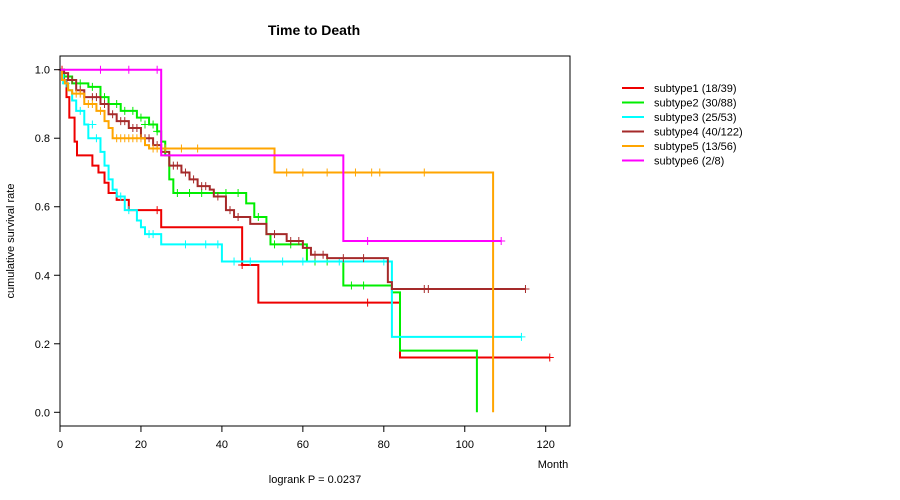 The width and height of the screenshot is (900, 500). Describe the element at coordinates (689, 162) in the screenshot. I see `legend-entry: subtype6 (2/8)` at that location.